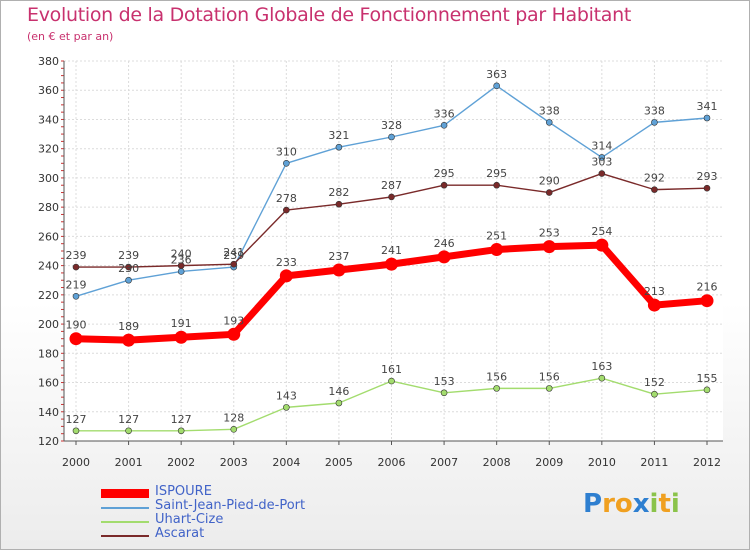  Describe the element at coordinates (233, 320) in the screenshot. I see `data-label-ispoure: 193` at that location.